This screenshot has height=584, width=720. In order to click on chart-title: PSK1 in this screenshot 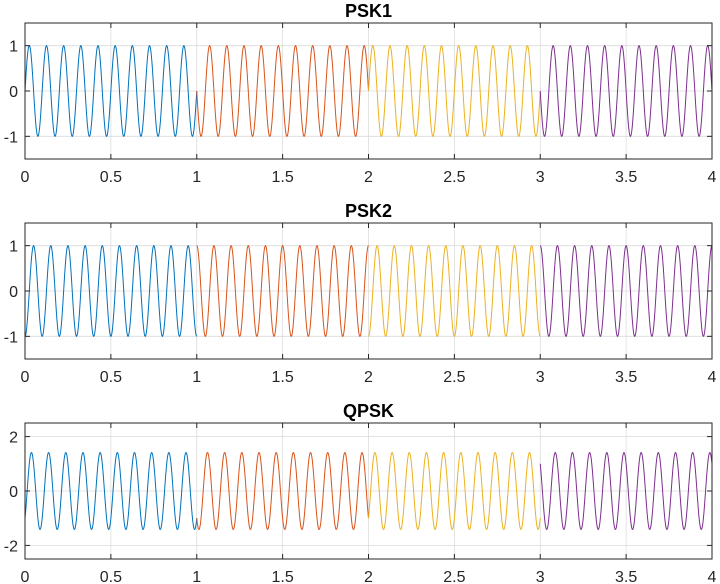, I will do `click(368, 11)`.